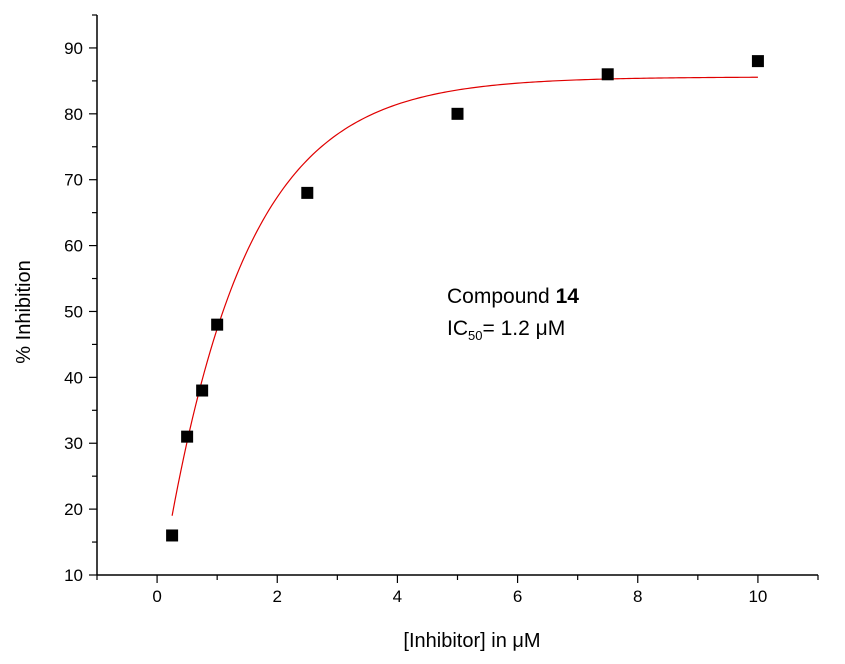 The height and width of the screenshot is (664, 845). I want to click on x-tick-label: 2, so click(277, 596).